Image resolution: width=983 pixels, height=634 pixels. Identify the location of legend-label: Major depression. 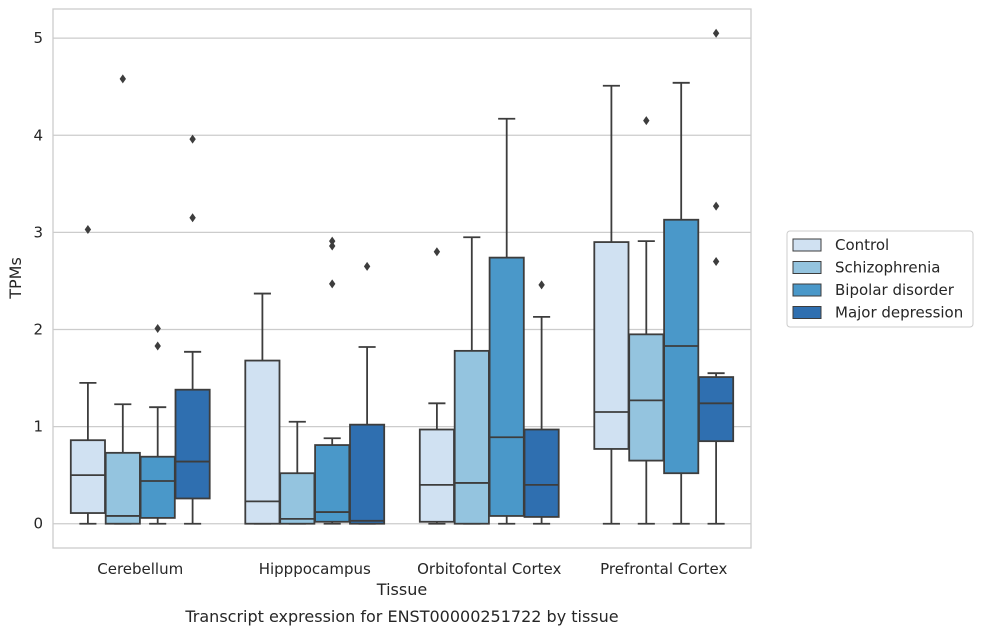
(899, 313).